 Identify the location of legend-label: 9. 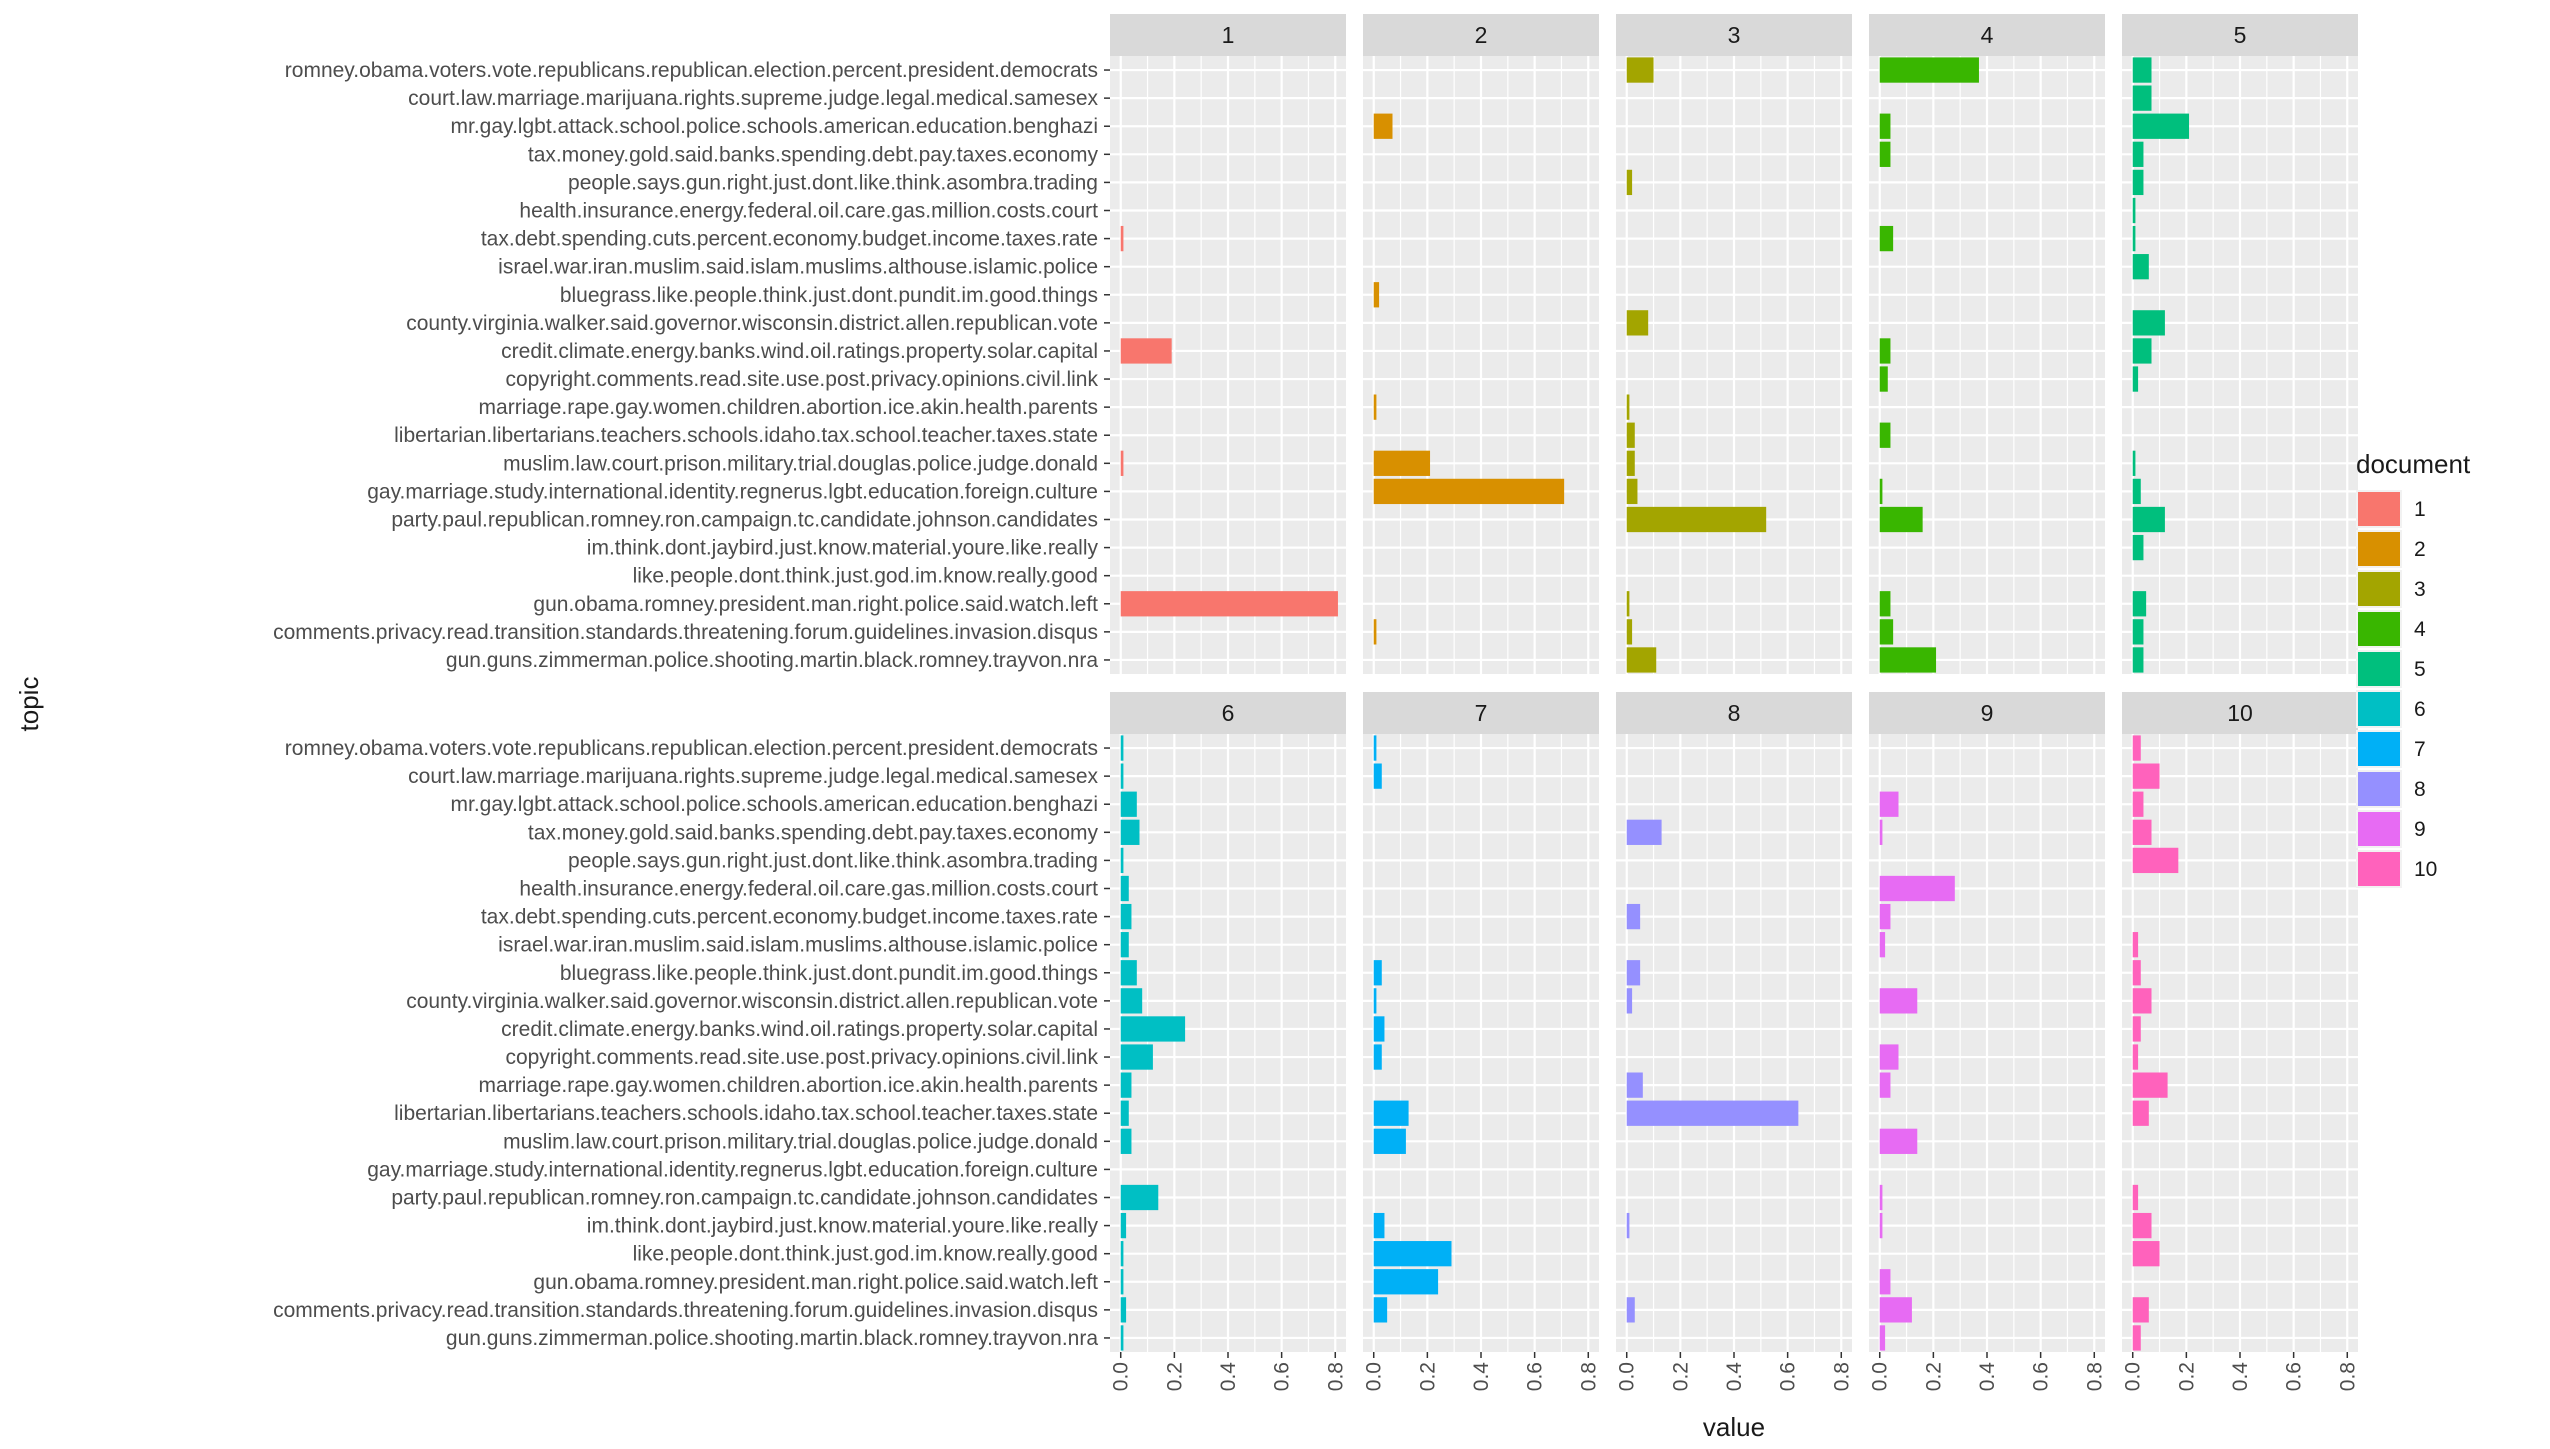
(2420, 829).